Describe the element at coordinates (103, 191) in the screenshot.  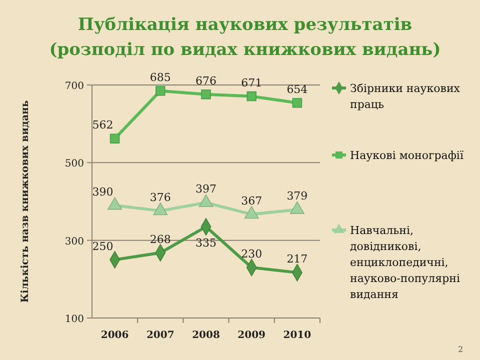
I see `data-label: 390` at that location.